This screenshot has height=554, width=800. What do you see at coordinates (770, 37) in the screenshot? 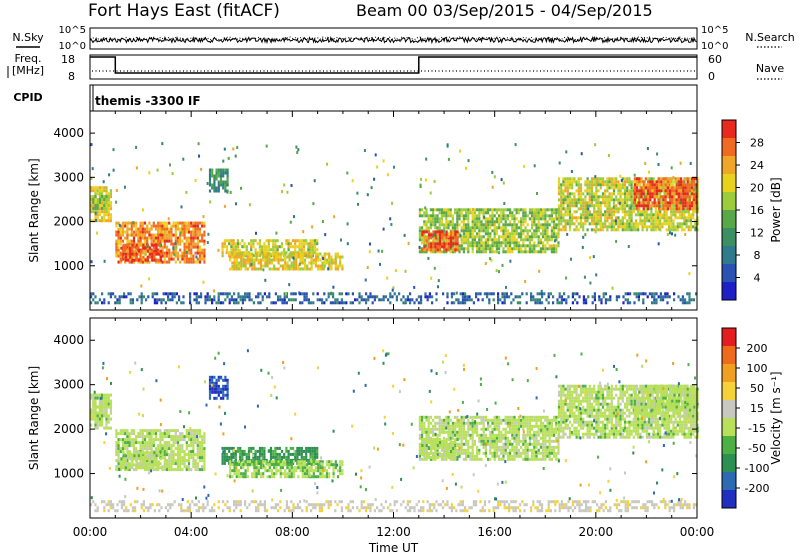
I see `nsearch-label: N.Search` at bounding box center [770, 37].